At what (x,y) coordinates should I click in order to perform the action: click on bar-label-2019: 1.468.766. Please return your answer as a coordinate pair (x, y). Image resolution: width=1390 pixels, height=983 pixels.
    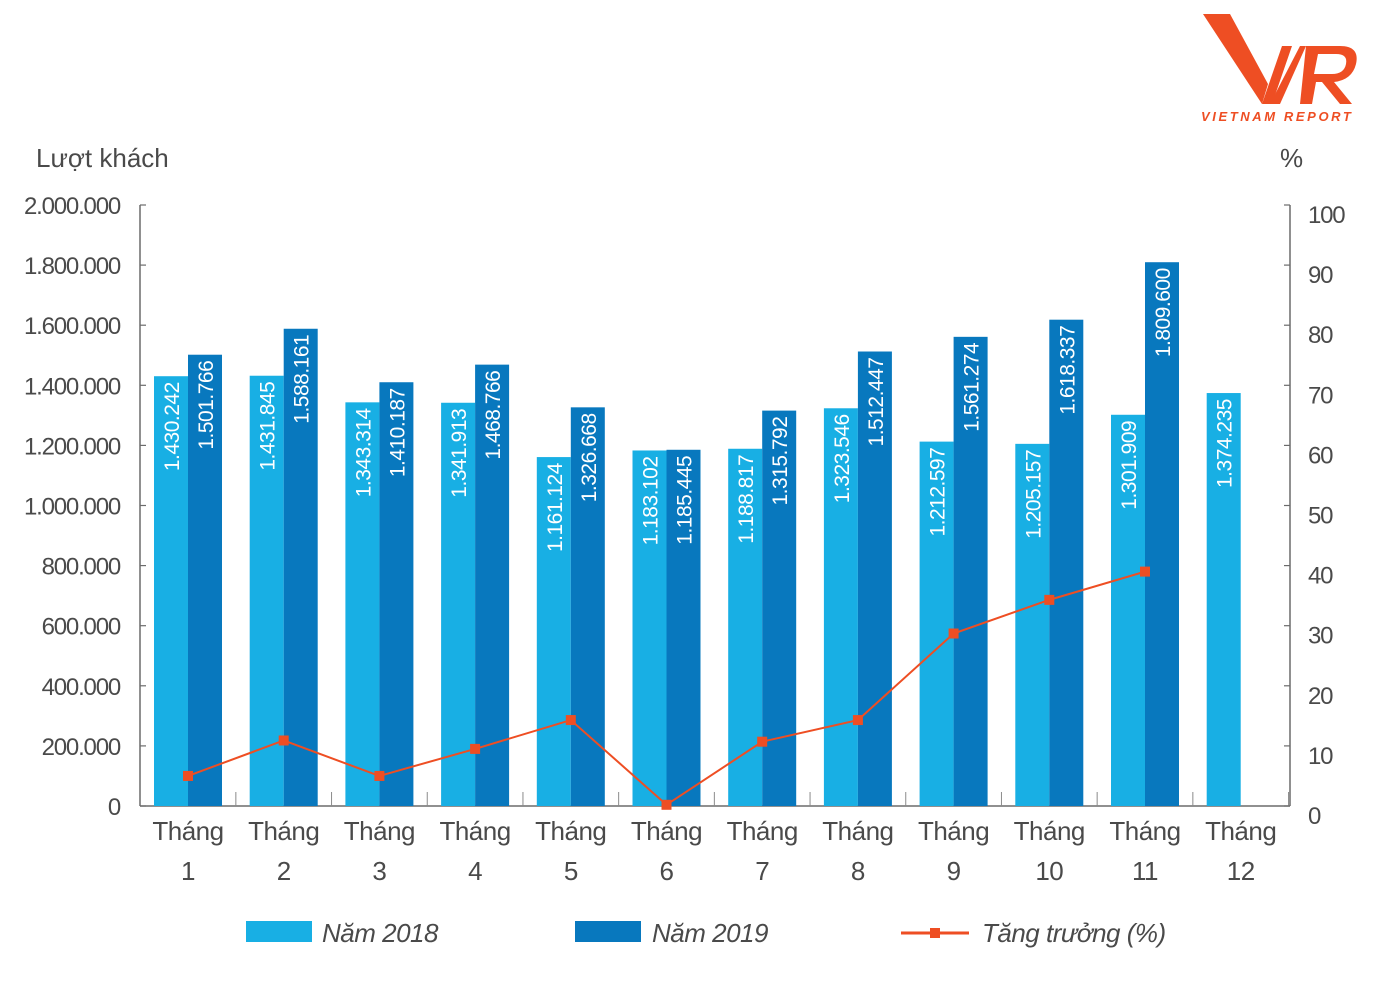
    Looking at the image, I should click on (493, 415).